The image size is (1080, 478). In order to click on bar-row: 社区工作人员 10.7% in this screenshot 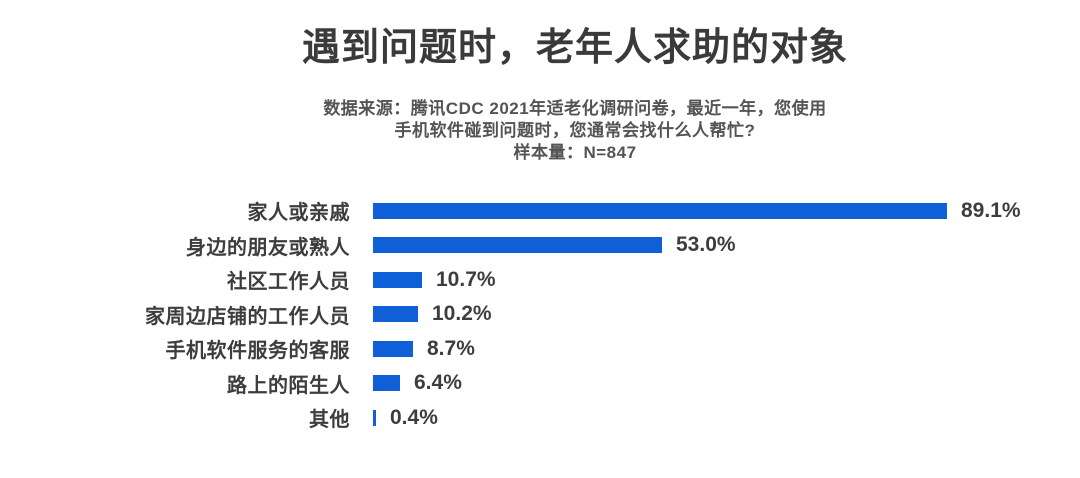, I will do `click(540, 280)`.